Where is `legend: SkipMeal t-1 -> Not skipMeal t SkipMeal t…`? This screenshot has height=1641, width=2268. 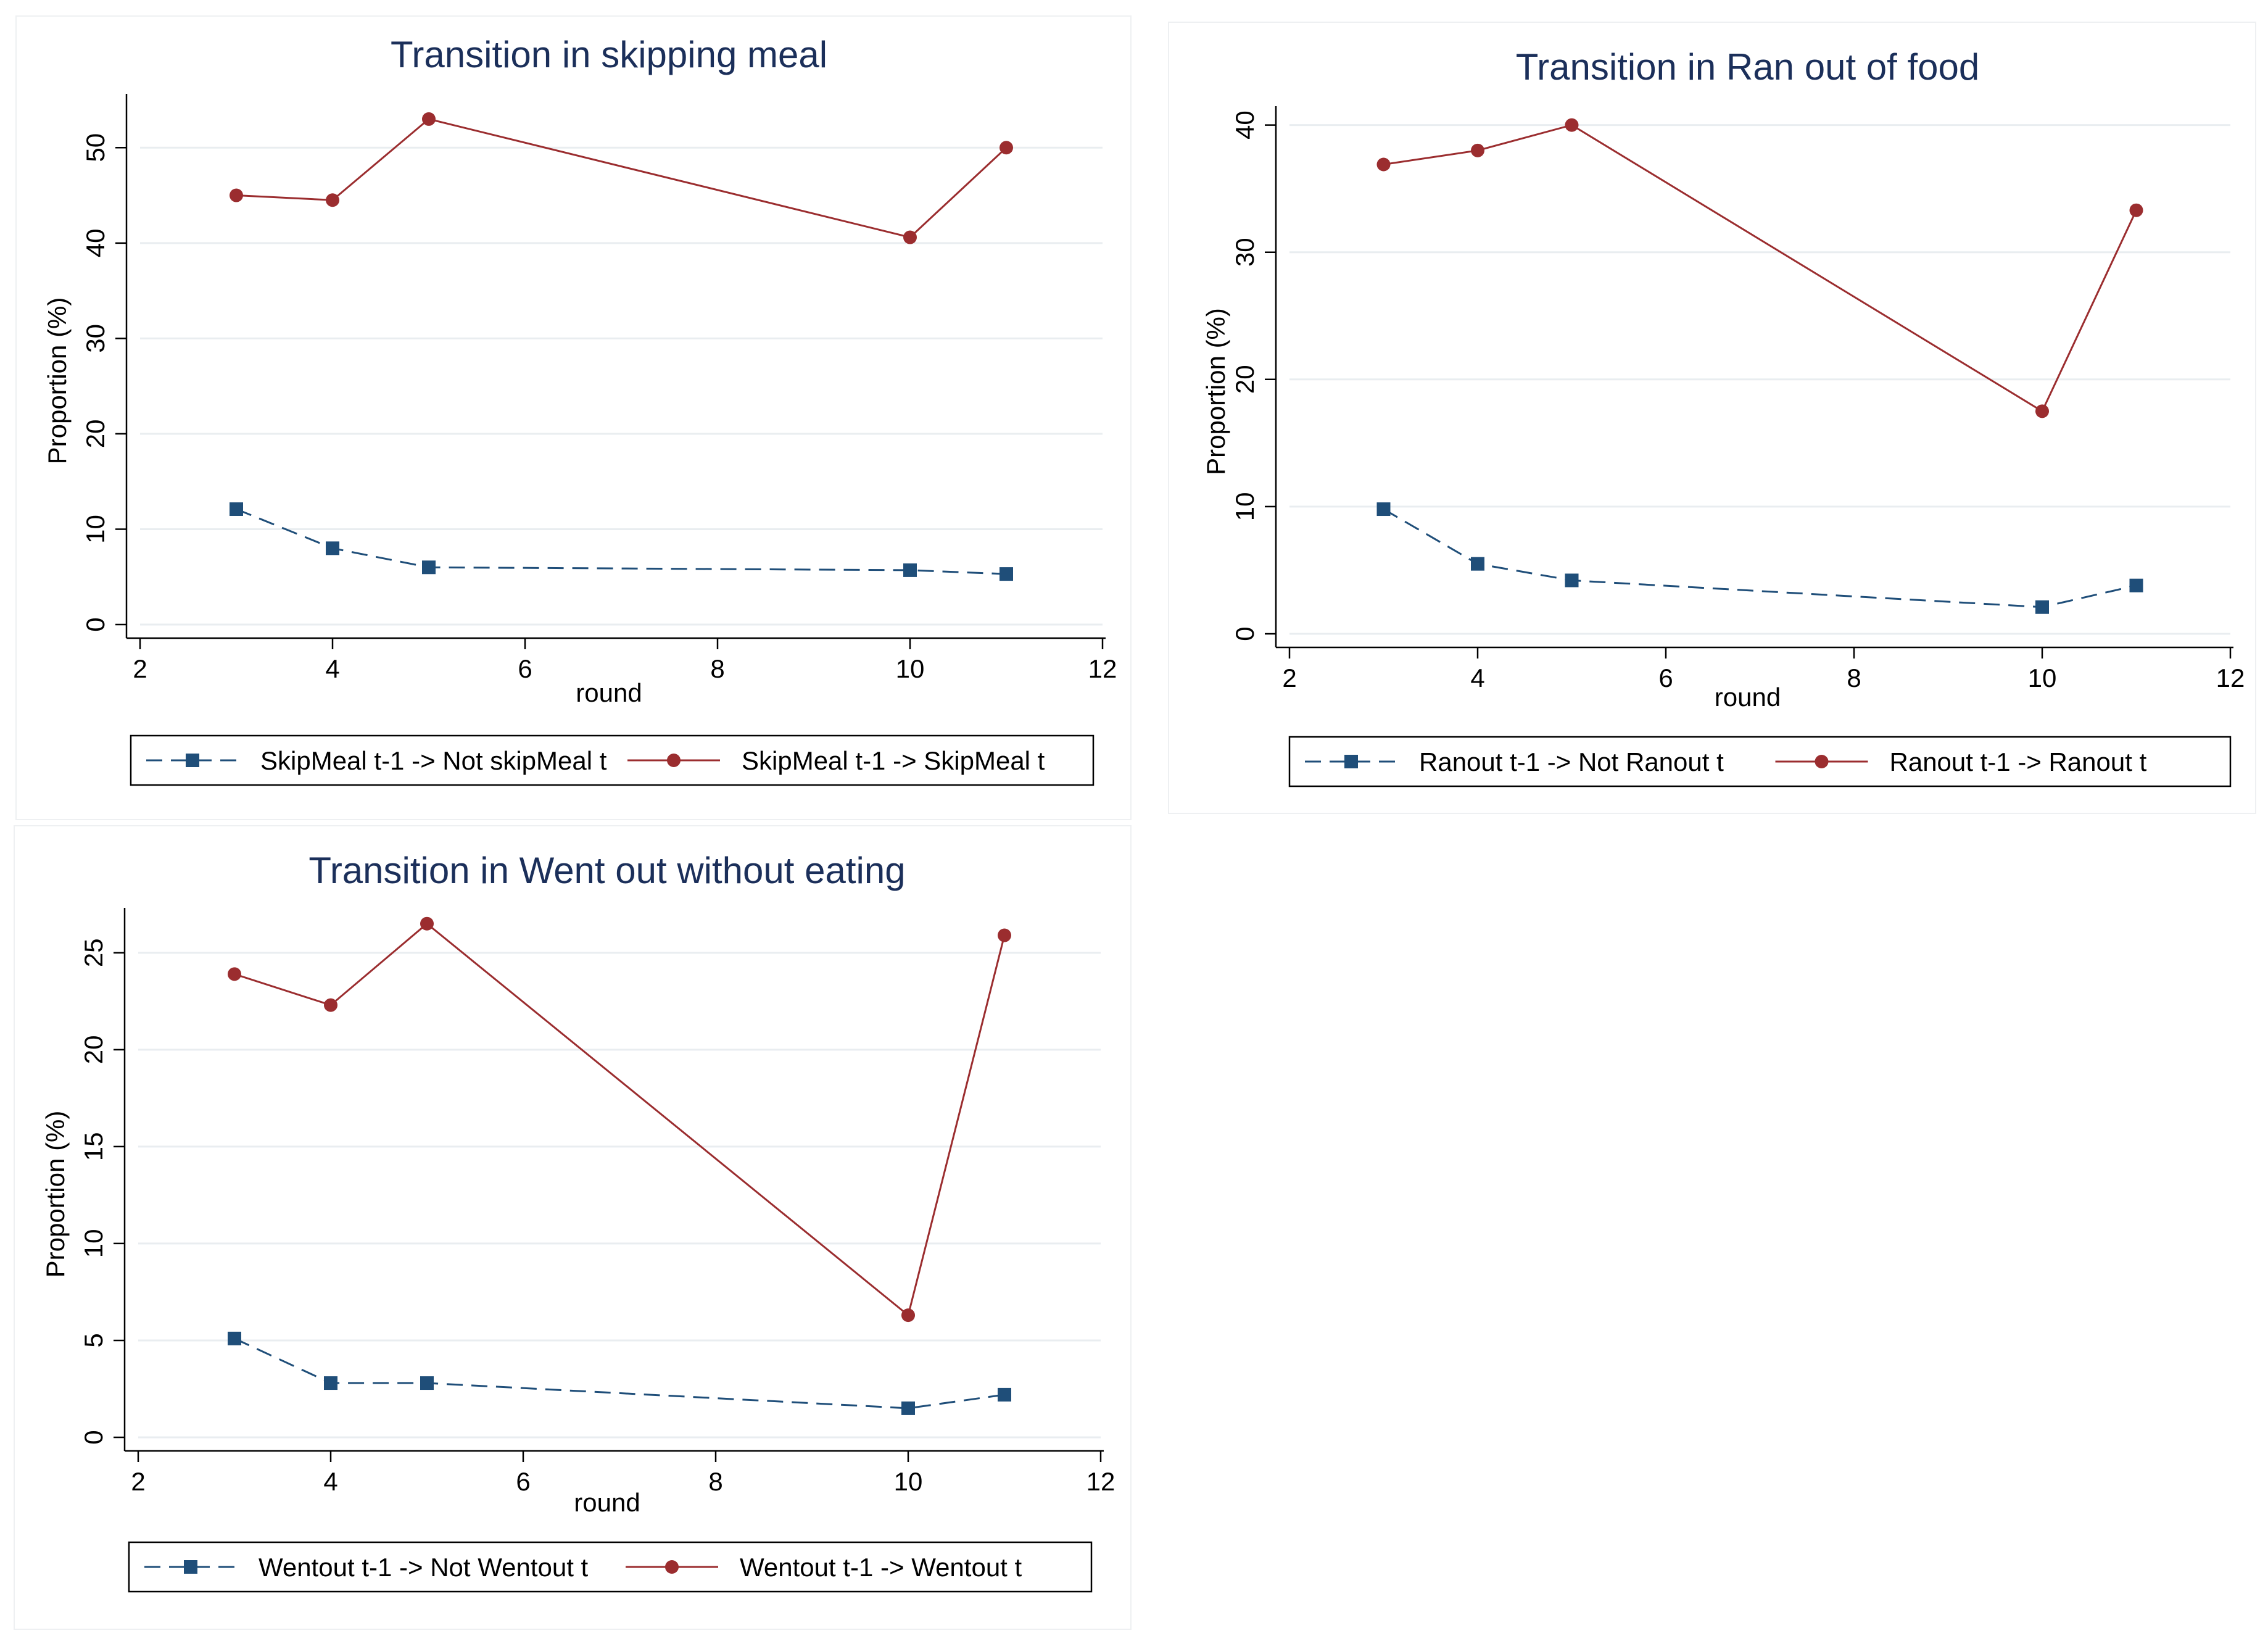
legend: SkipMeal t-1 -> Not skipMeal t SkipMeal t… is located at coordinates (612, 760).